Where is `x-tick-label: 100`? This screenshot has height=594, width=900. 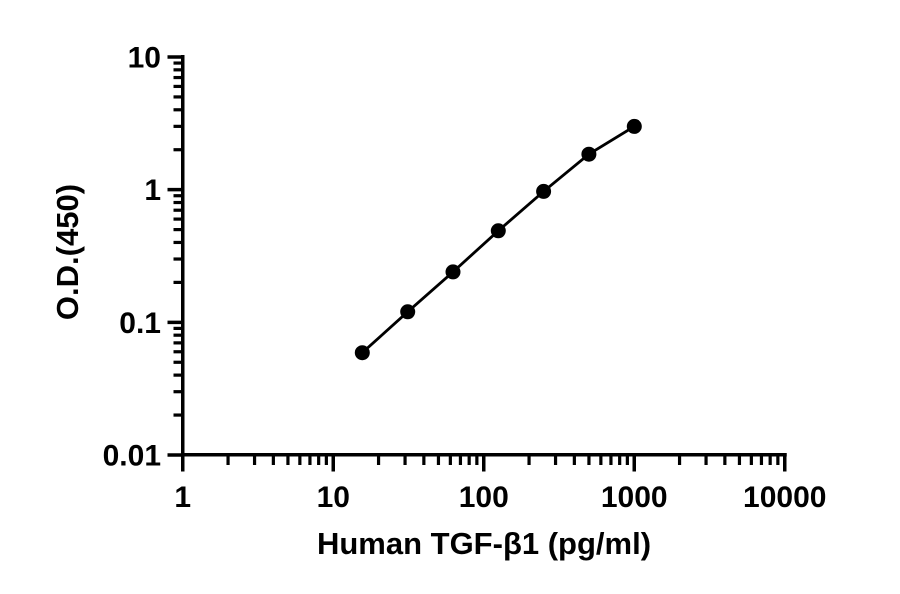
x-tick-label: 100 is located at coordinates (484, 497).